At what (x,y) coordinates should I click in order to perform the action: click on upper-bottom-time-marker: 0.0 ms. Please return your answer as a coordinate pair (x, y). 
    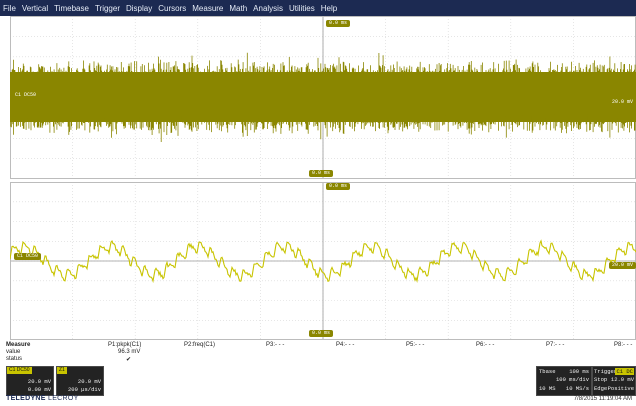
    Looking at the image, I should click on (321, 173).